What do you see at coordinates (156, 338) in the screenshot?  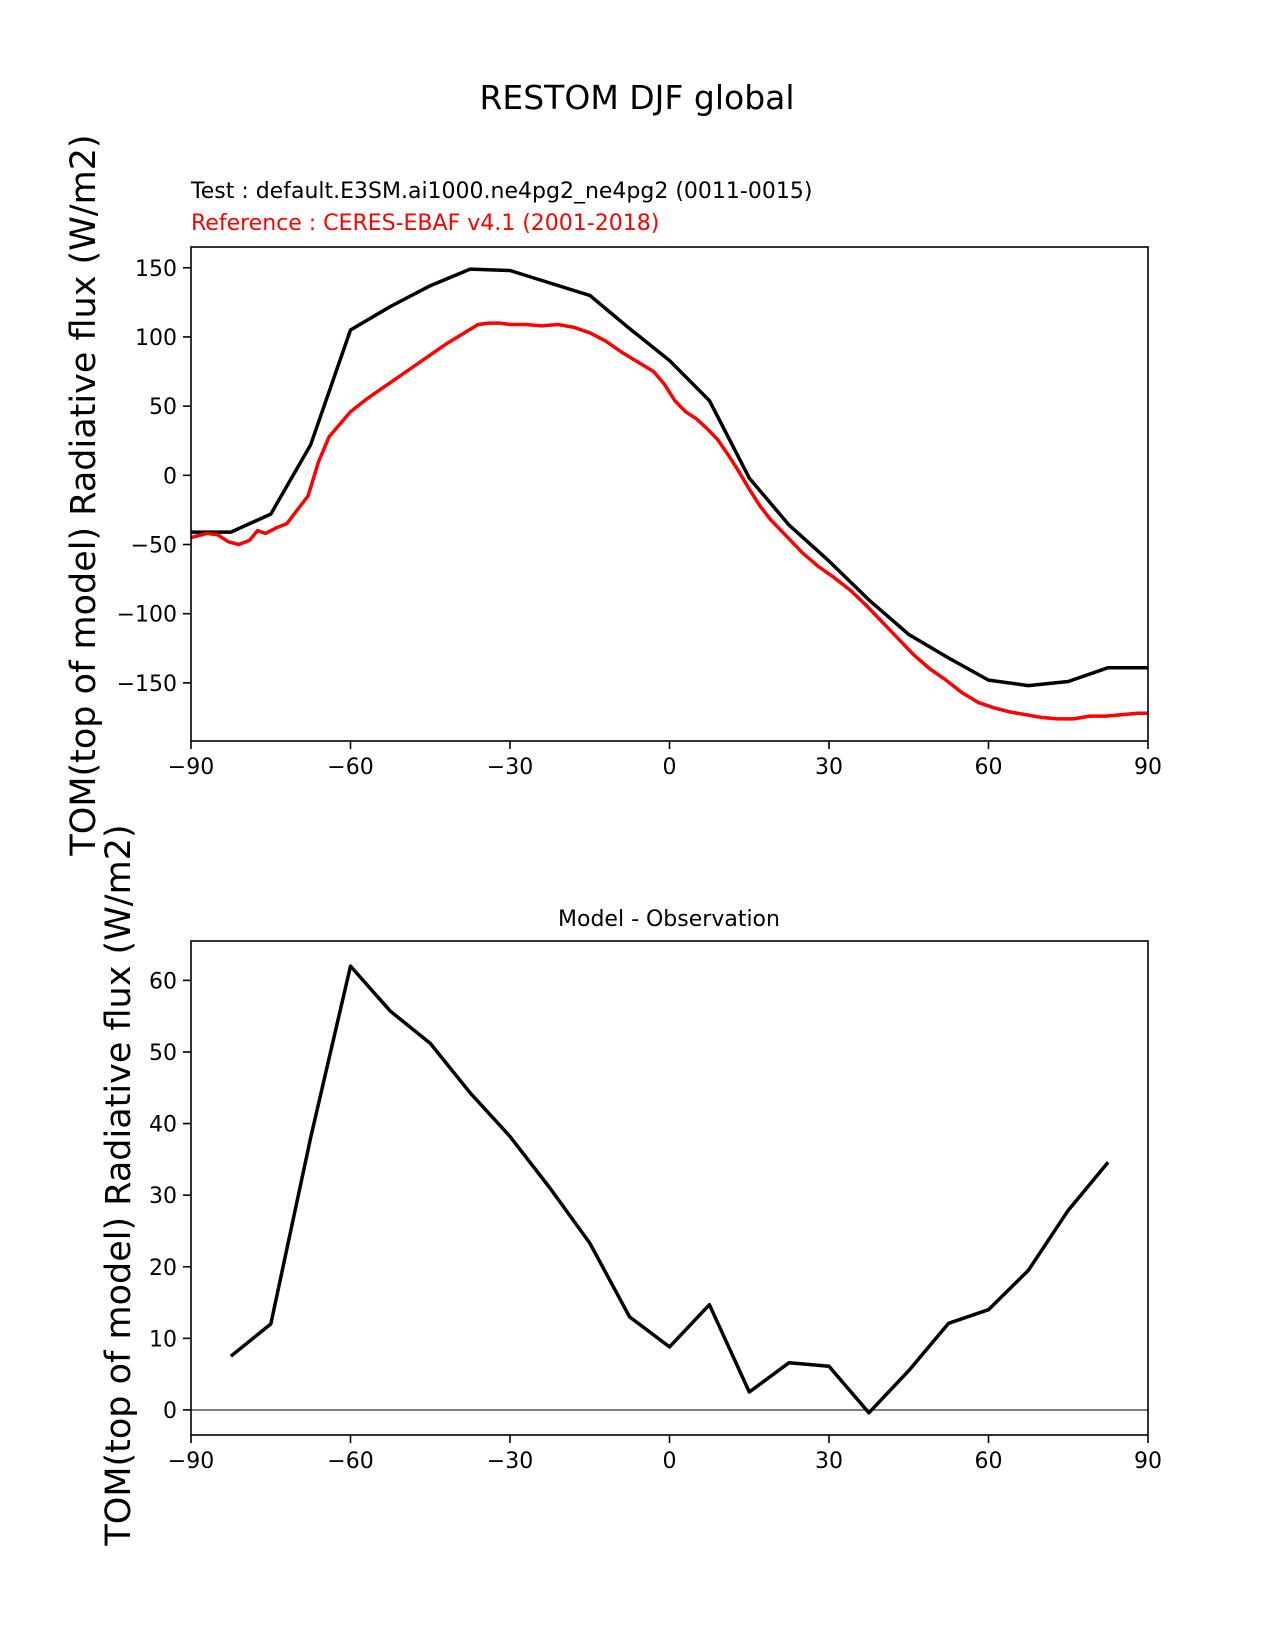 I see `y-tick-label: 100` at bounding box center [156, 338].